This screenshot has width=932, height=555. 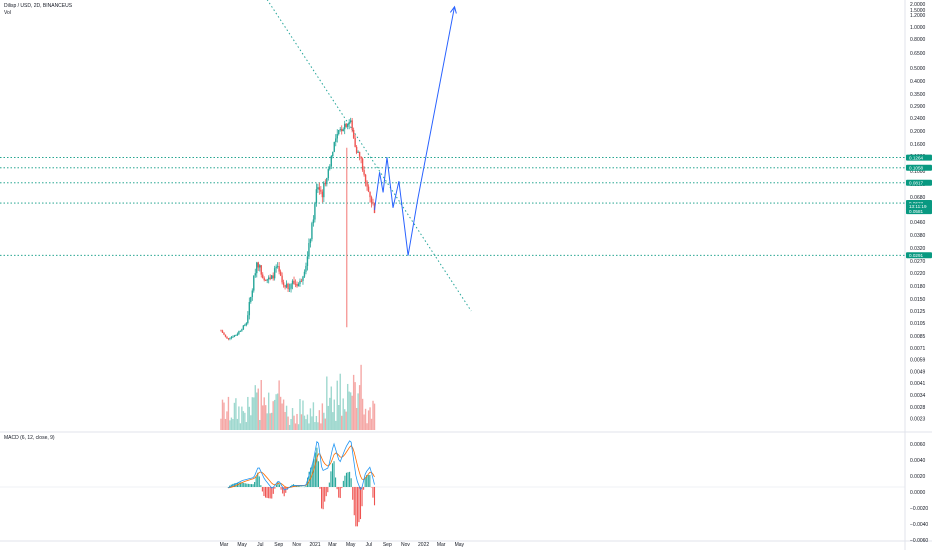 I want to click on volume-tick-label: 0.0085, so click(x=918, y=337).